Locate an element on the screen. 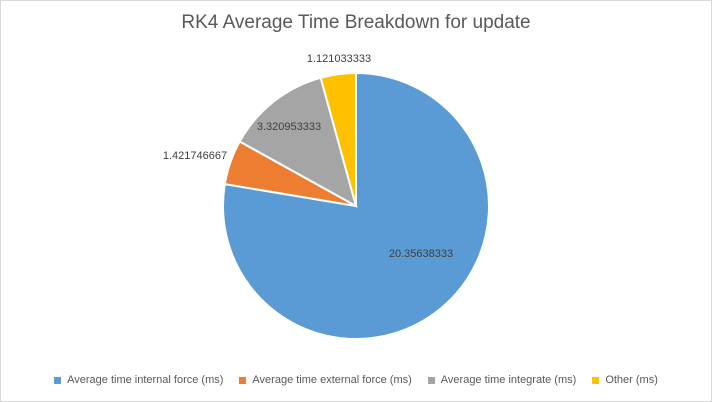 This screenshot has height=402, width=712. legend-label-3: Average time integrate (ms) is located at coordinates (508, 380).